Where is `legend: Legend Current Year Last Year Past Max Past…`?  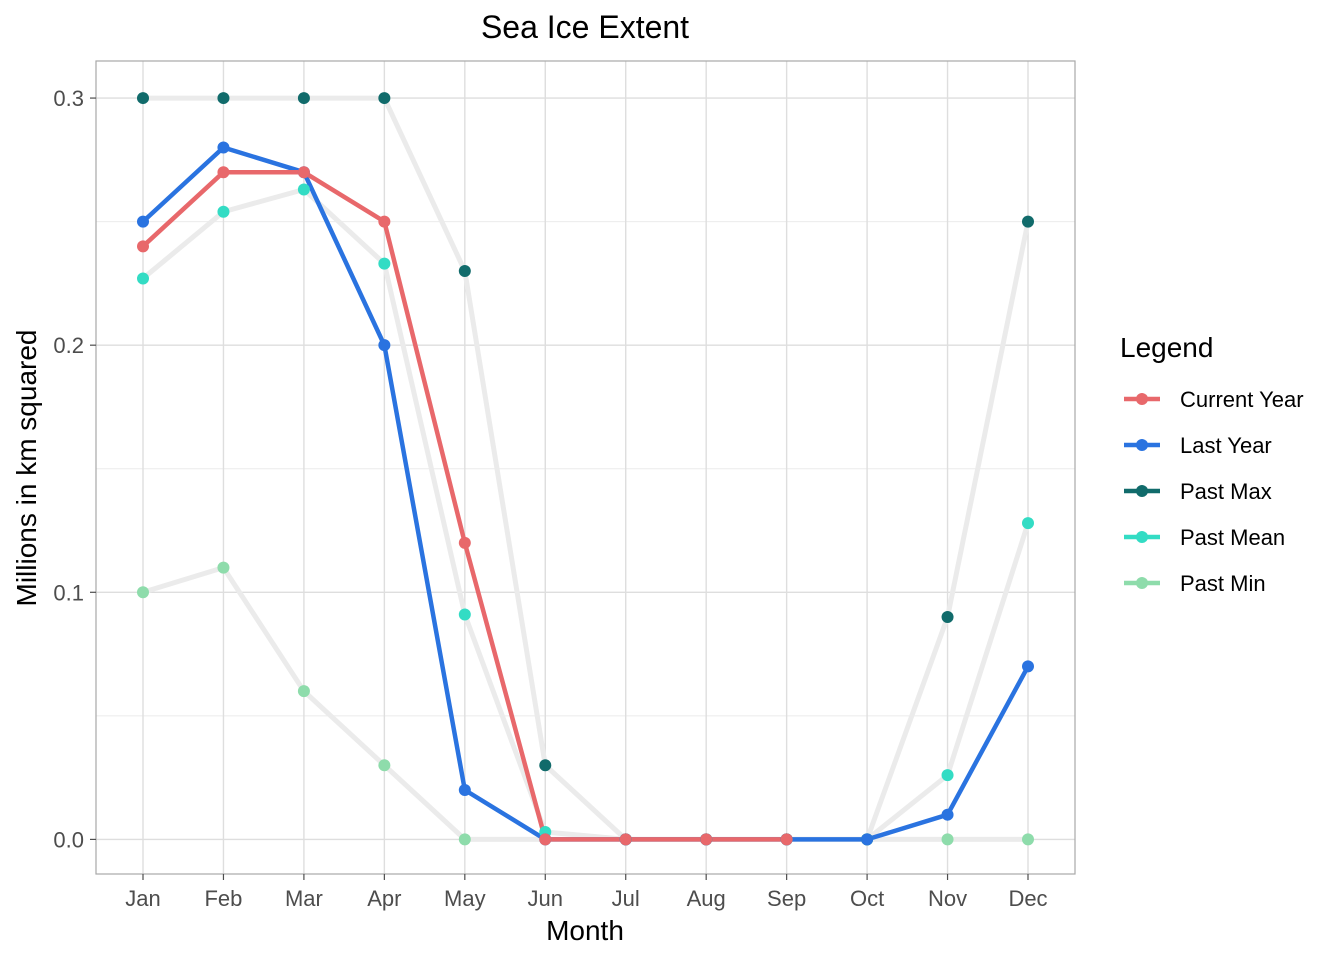 legend: Legend Current Year Last Year Past Max Past… is located at coordinates (1212, 464).